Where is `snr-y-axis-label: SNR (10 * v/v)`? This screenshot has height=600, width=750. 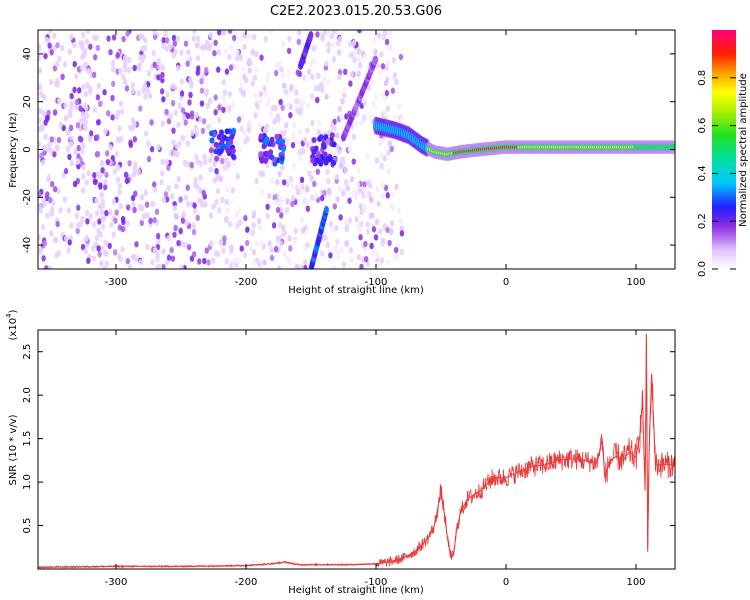 snr-y-axis-label: SNR (10 * v/v) is located at coordinates (13, 449).